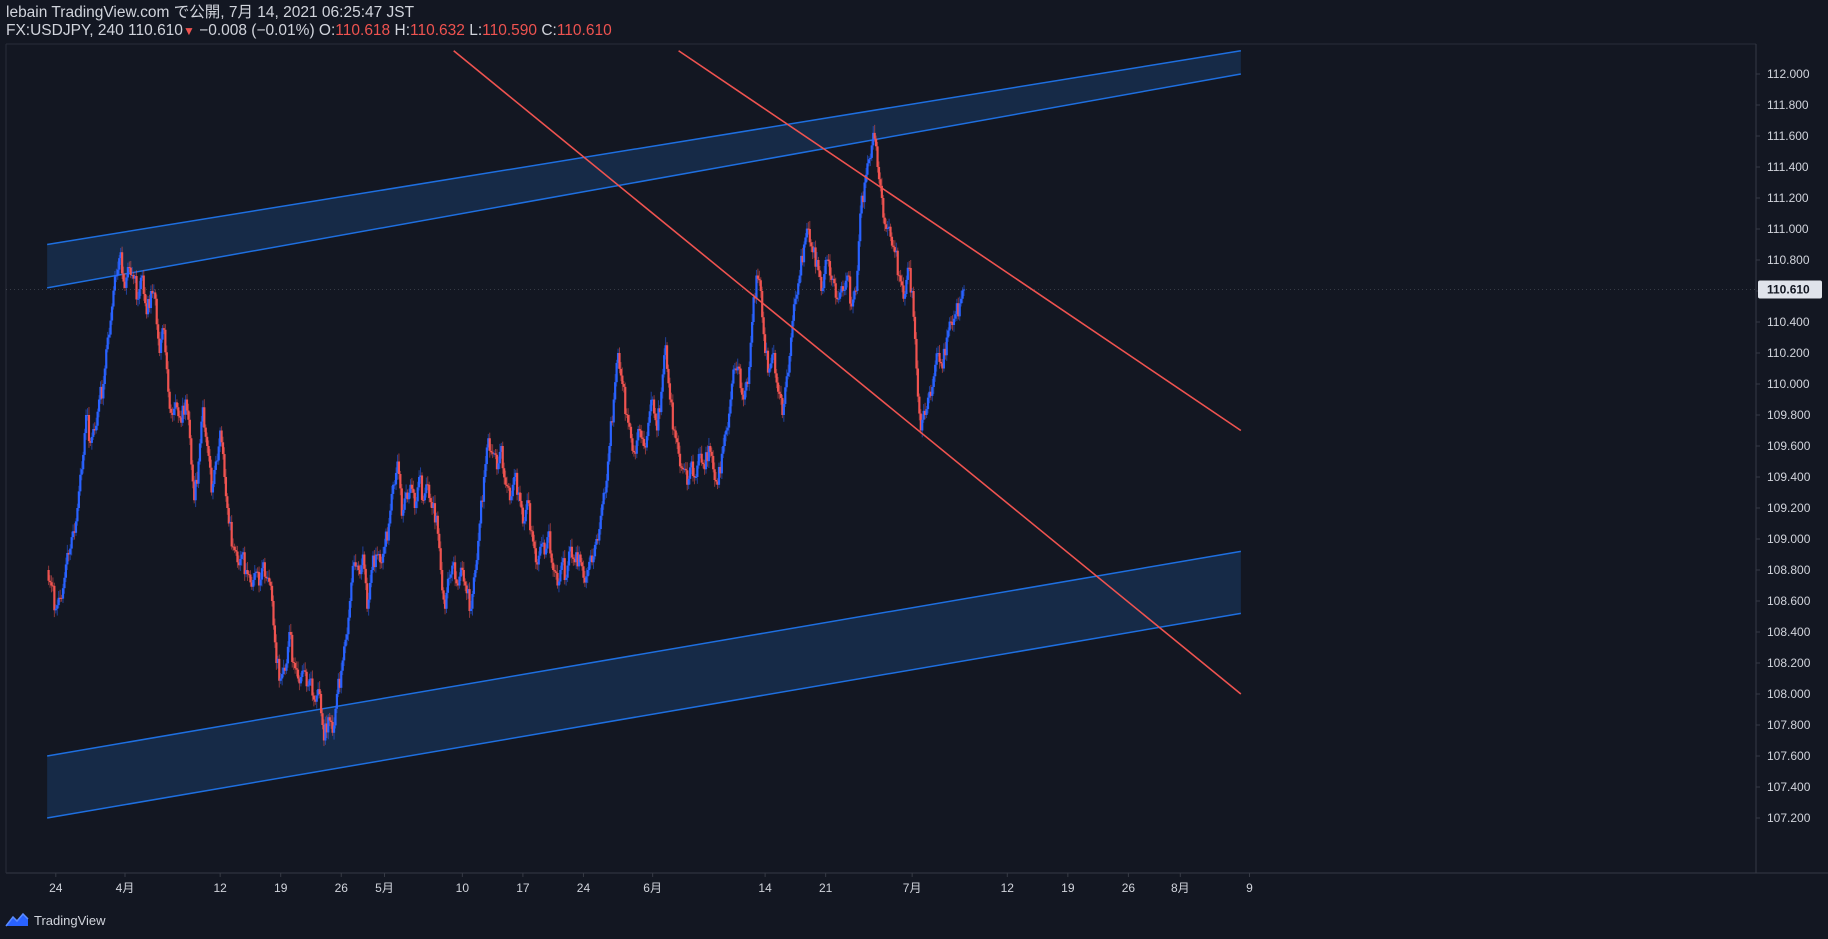  I want to click on x-tick-label: 10, so click(463, 888).